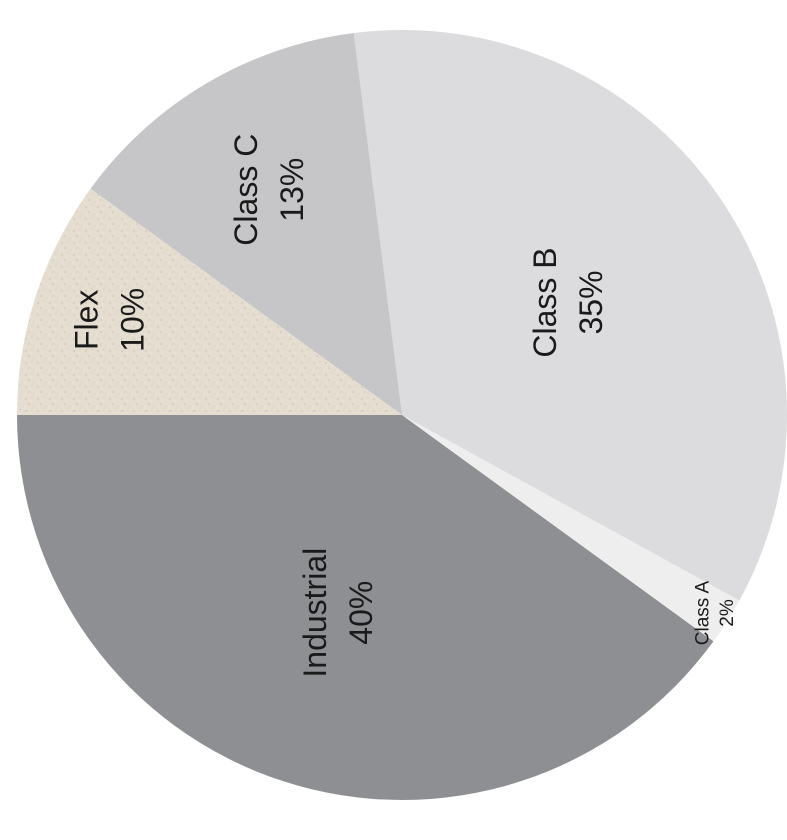 The image size is (787, 840). I want to click on pie-slice-flex, so click(209, 301).